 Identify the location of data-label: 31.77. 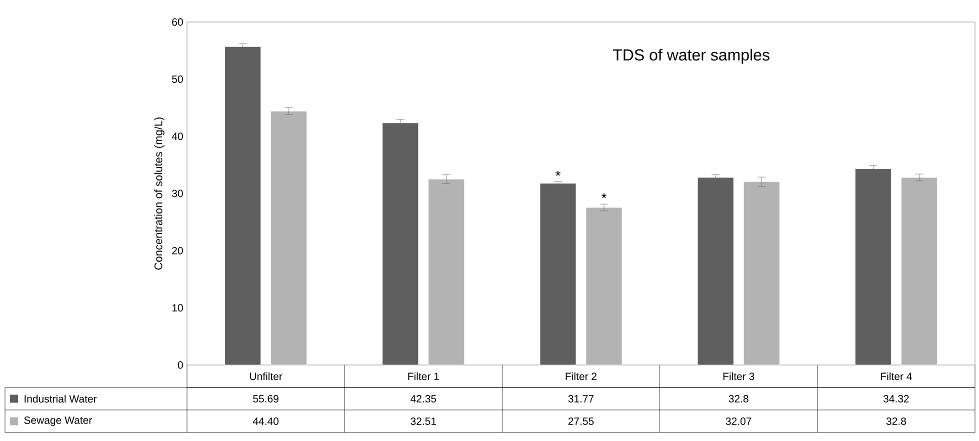
(581, 398).